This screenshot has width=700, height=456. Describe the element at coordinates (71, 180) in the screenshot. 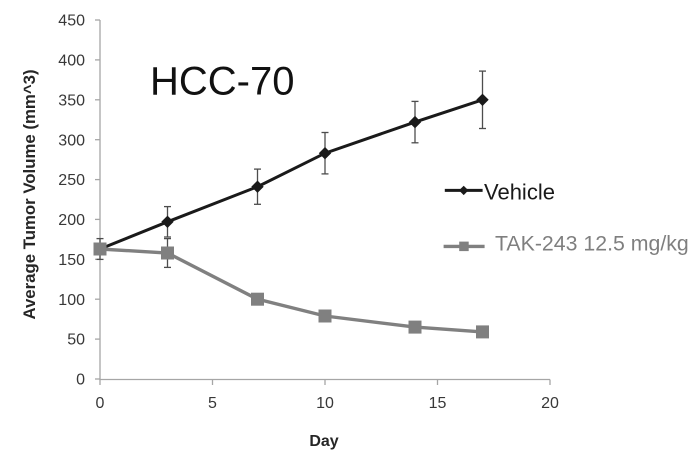

I see `svg-text: 250` at that location.